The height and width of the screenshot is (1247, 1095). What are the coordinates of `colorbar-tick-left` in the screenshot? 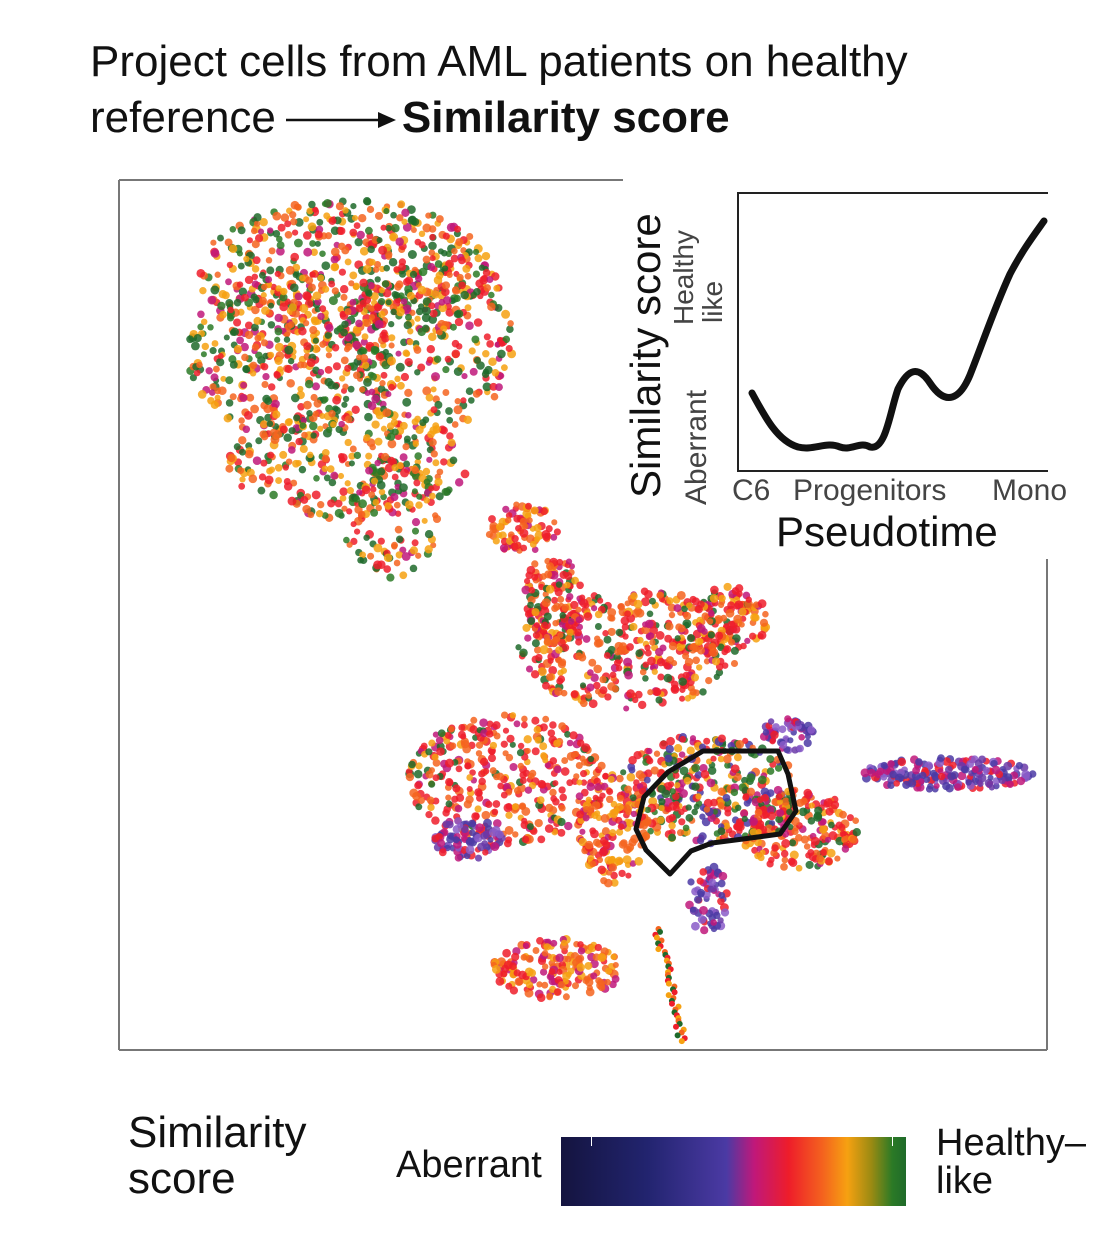 It's located at (591, 1141).